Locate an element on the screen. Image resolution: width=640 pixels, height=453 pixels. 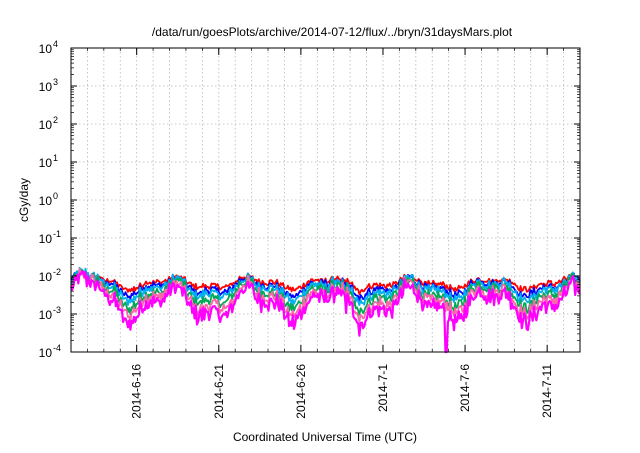
x-tick-label: 2014-7-6 is located at coordinates (465, 388).